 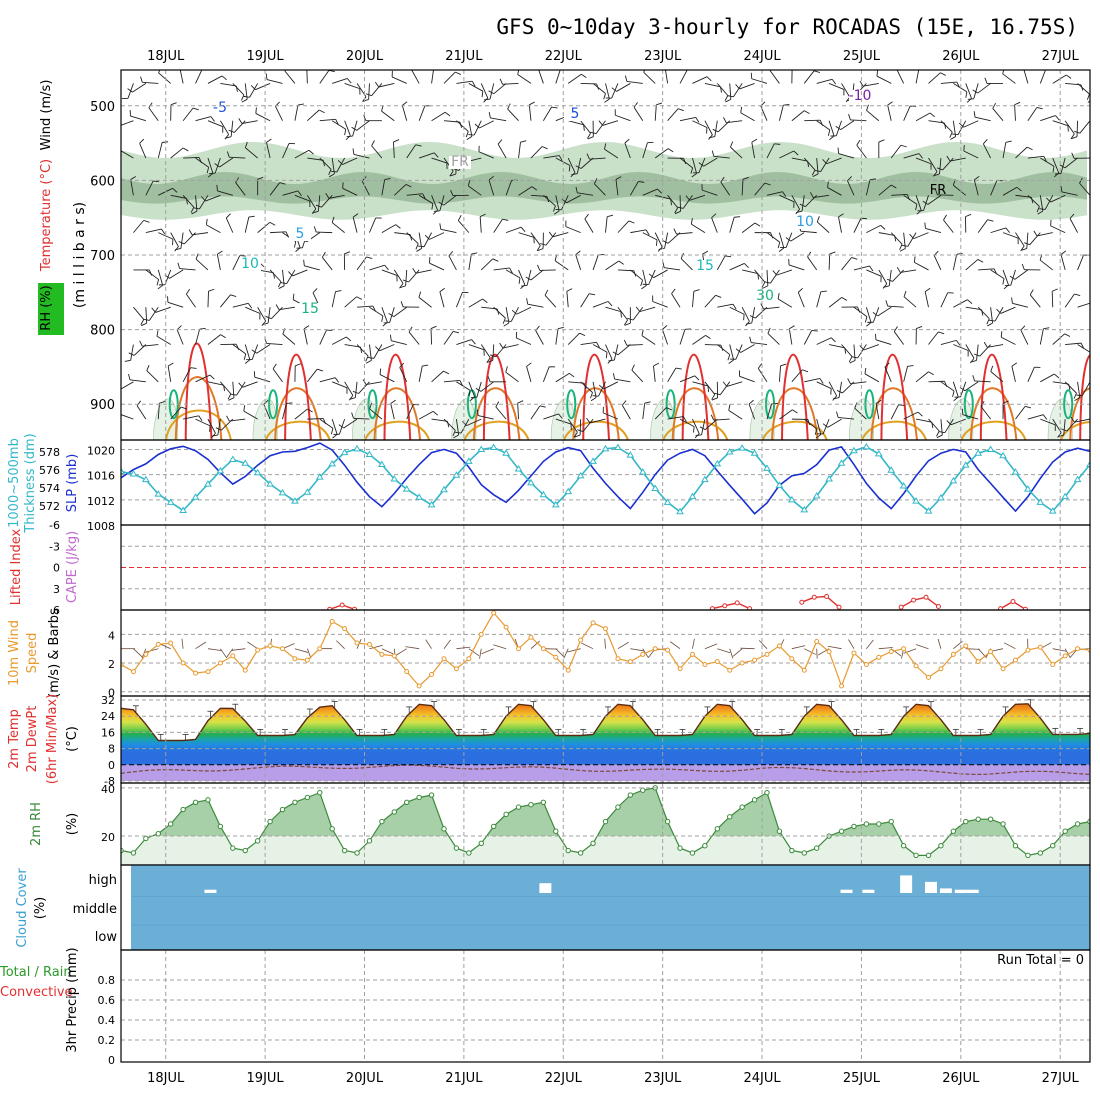 What do you see at coordinates (300, 234) in the screenshot?
I see `contour-label: 5` at bounding box center [300, 234].